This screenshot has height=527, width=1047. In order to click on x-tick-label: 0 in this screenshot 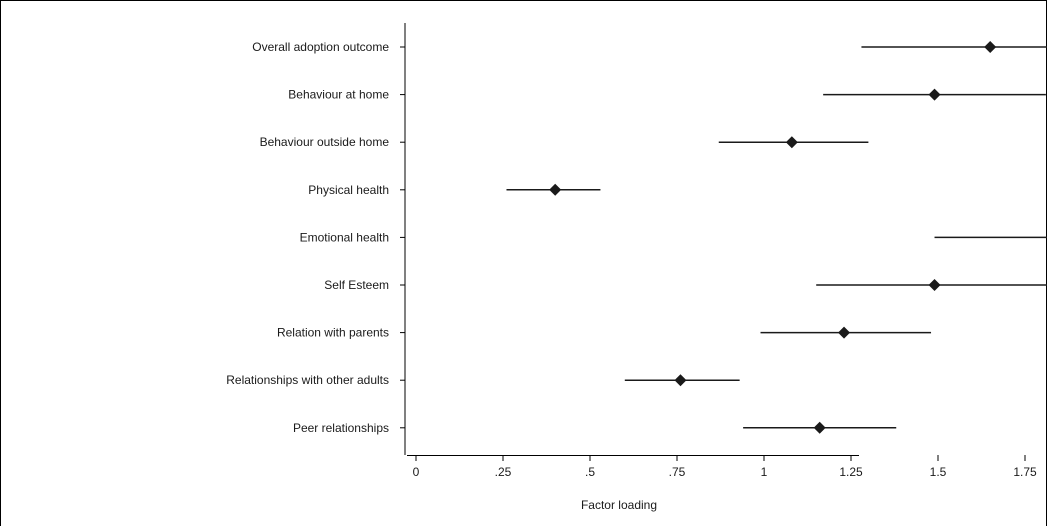, I will do `click(416, 472)`.